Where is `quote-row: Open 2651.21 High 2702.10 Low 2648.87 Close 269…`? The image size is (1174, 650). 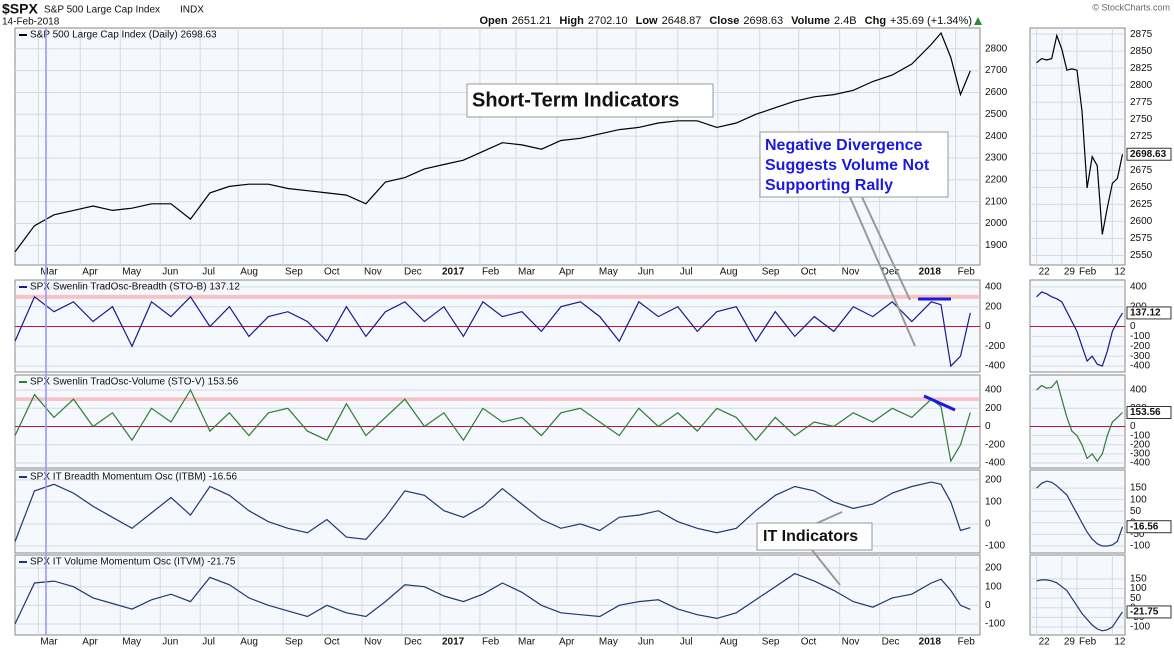
quote-row: Open 2651.21 High 2702.10 Low 2648.87 Close 269… is located at coordinates (725, 21).